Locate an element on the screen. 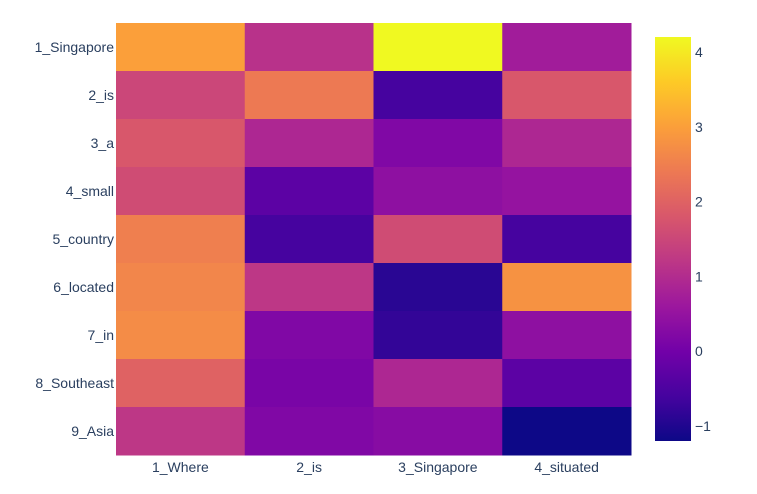 The image size is (757, 494). y-tick-label: 9_Asia is located at coordinates (92, 431).